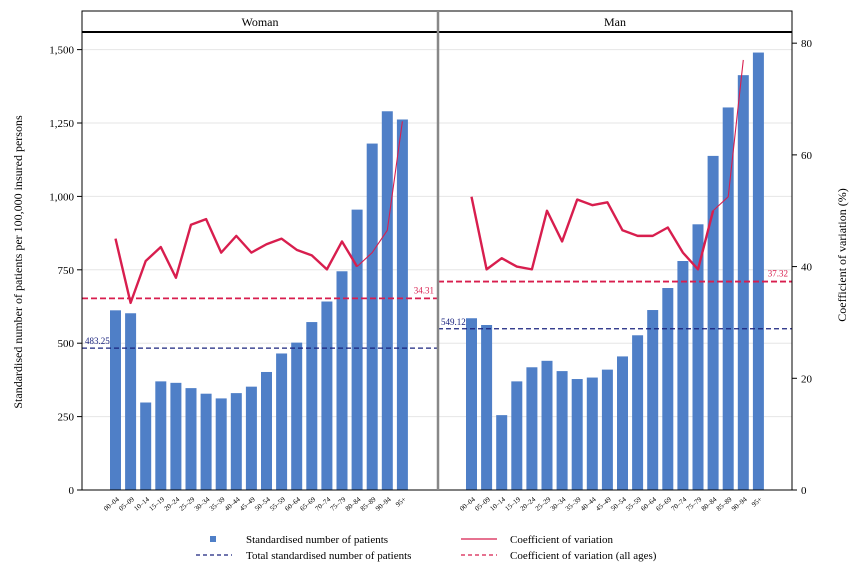  Describe the element at coordinates (778, 274) in the screenshot. I see `cv-all-label: 37.32` at that location.